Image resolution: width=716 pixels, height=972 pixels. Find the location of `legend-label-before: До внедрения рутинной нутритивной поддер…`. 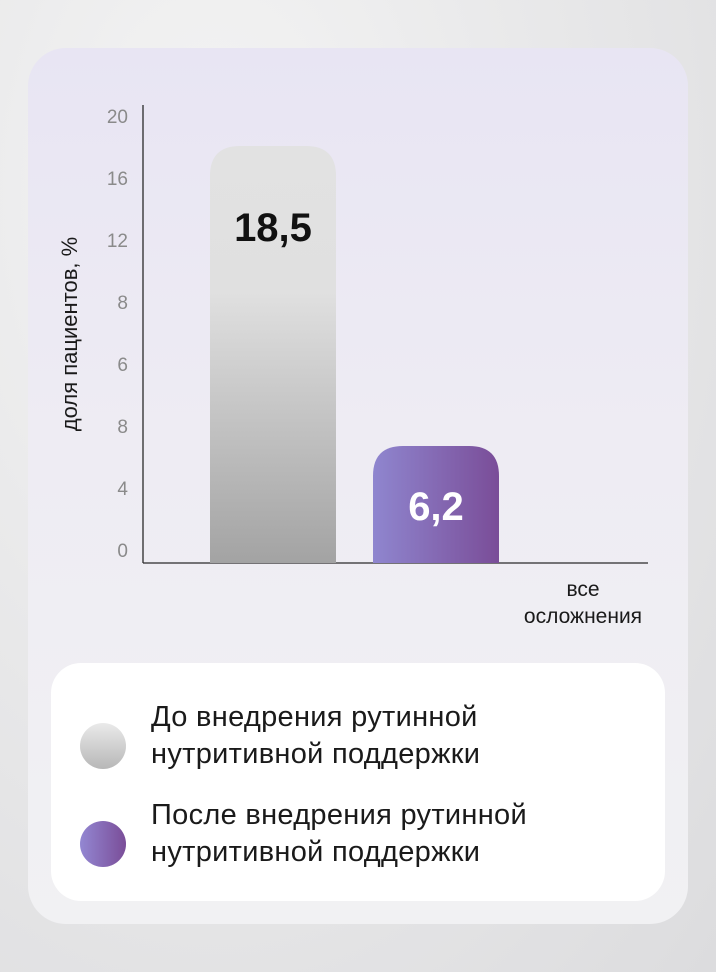

legend-label-before: До внедрения рутинной нутритивной поддер… is located at coordinates (401, 736).